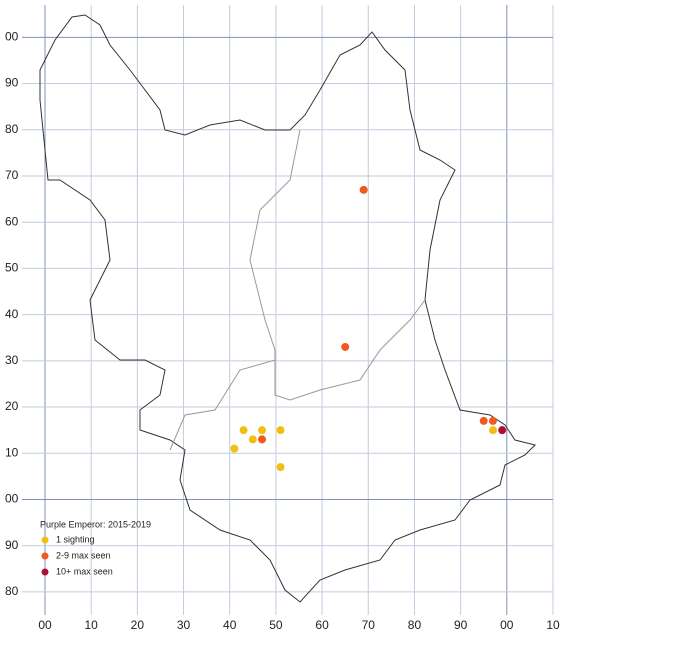  What do you see at coordinates (12, 314) in the screenshot?
I see `y-tick-label: 40` at bounding box center [12, 314].